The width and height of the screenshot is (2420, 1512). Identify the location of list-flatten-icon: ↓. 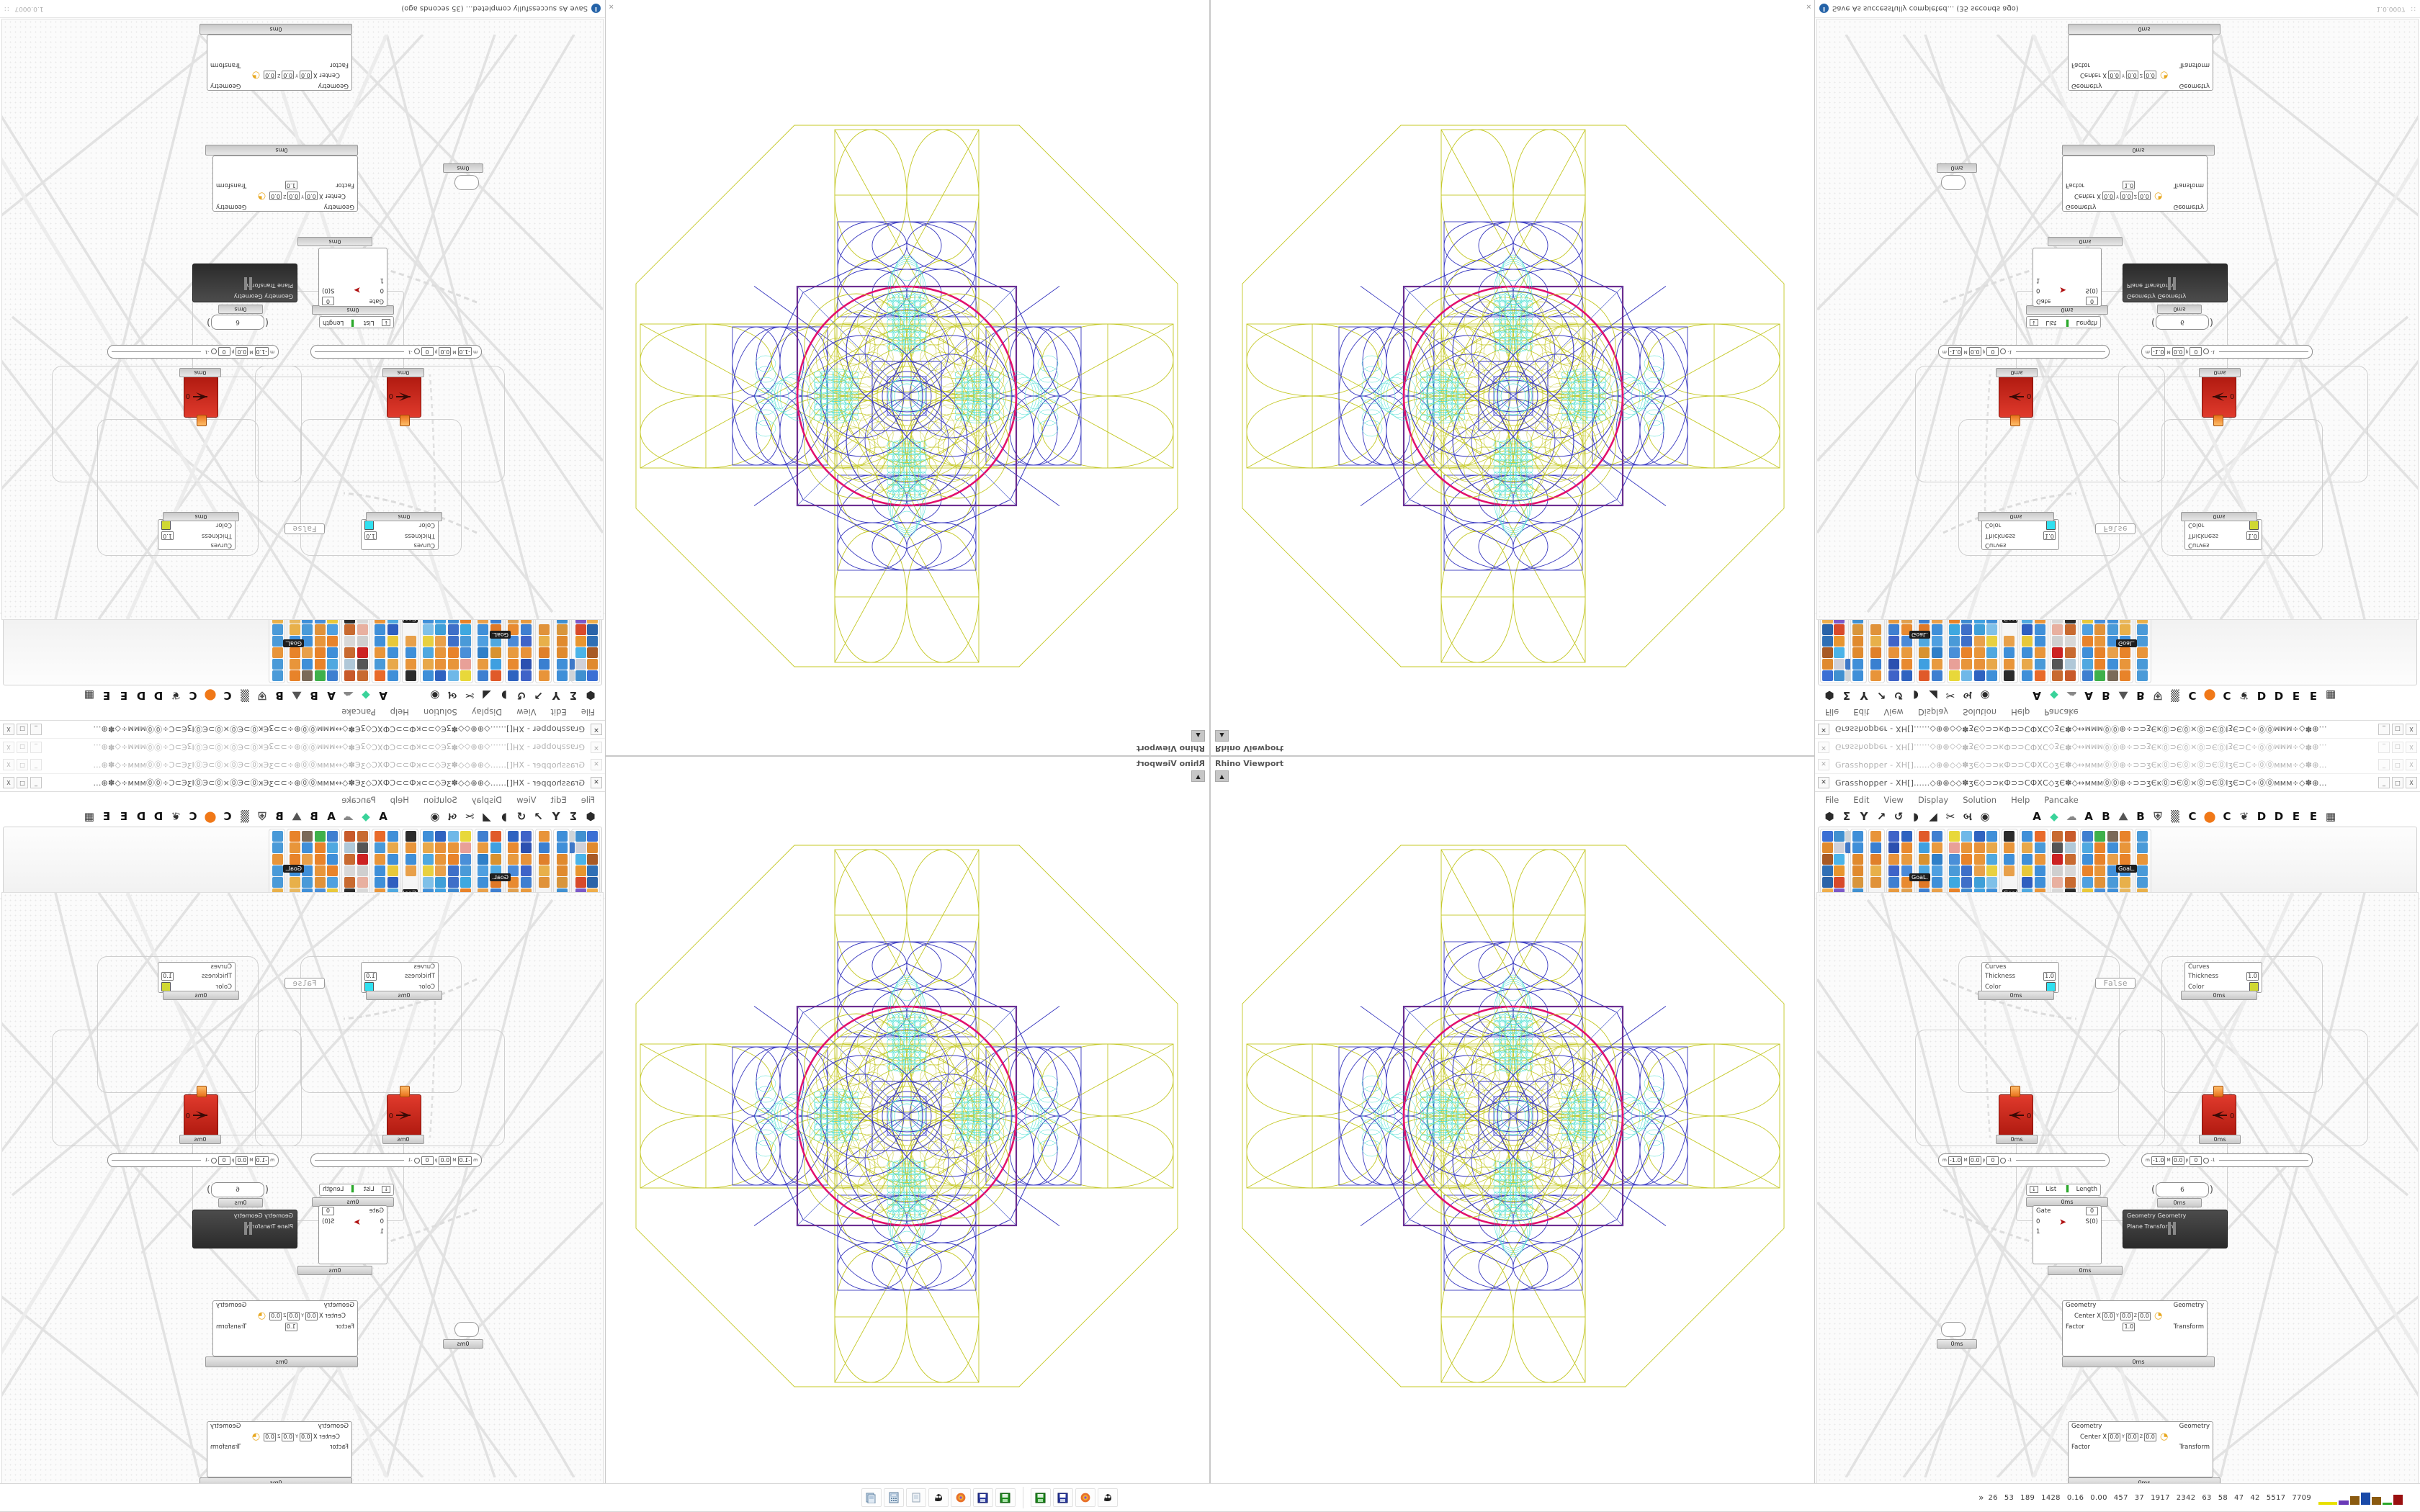
(2034, 322).